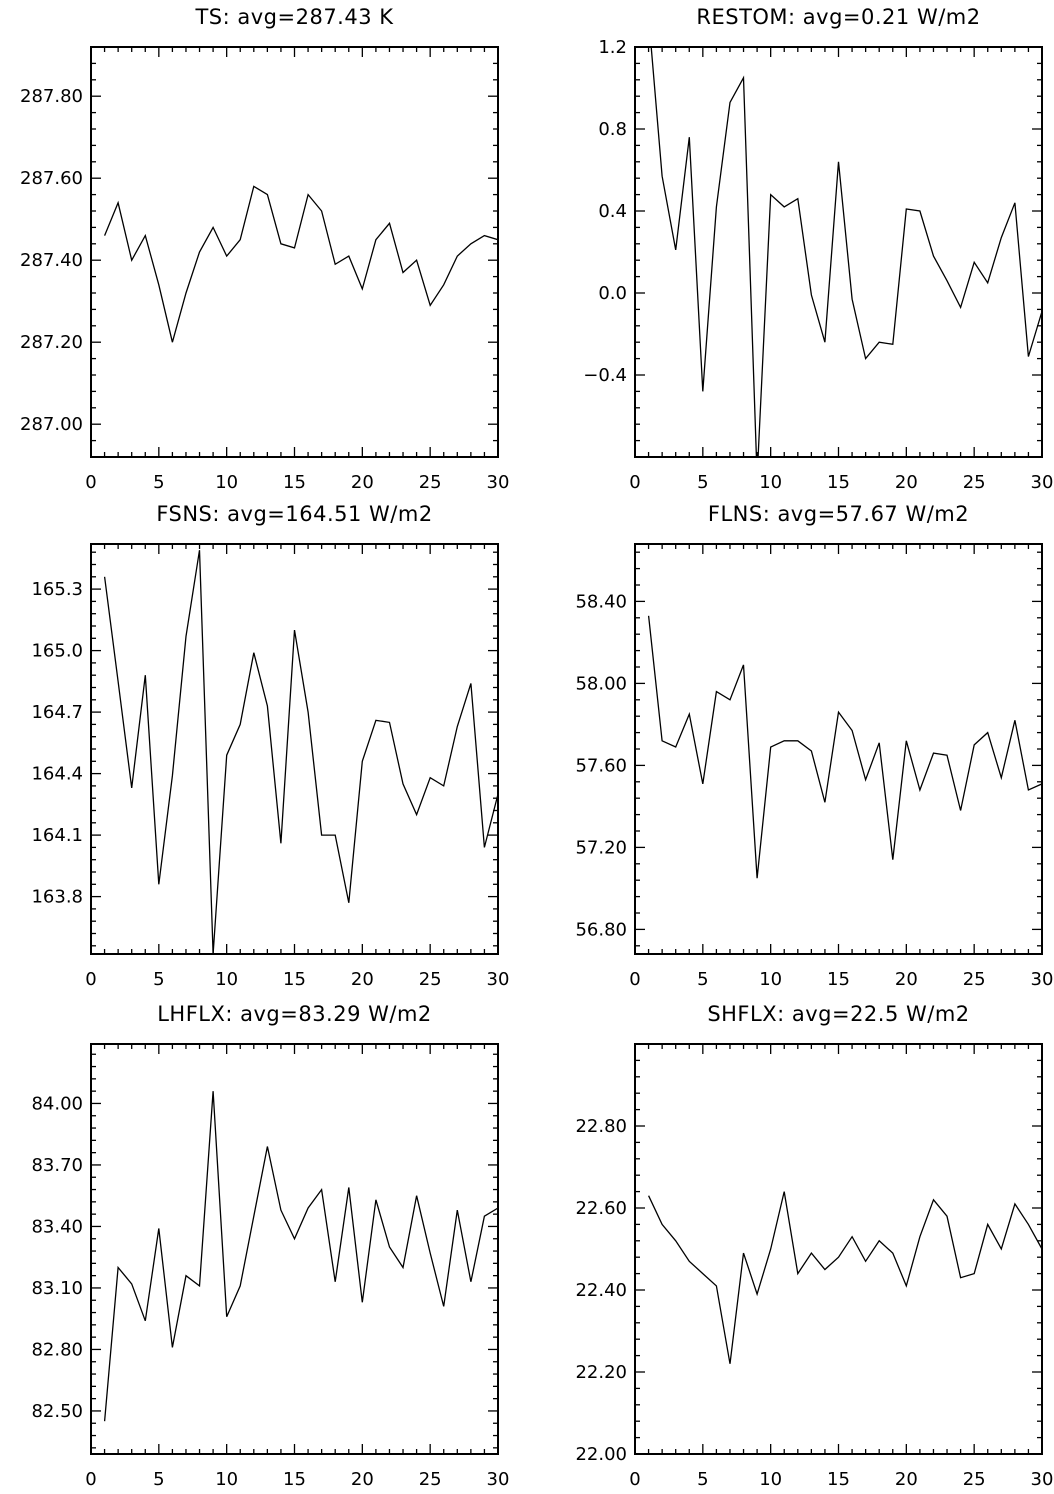 The height and width of the screenshot is (1494, 1054). I want to click on panel-title: RESTOM: avg=0.21 W/m2, so click(838, 17).